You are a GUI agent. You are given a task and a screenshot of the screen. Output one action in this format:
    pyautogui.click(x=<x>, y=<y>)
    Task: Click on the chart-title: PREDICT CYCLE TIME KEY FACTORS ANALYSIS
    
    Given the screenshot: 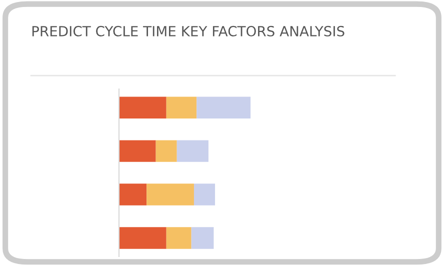 What is the action you would take?
    pyautogui.click(x=188, y=31)
    